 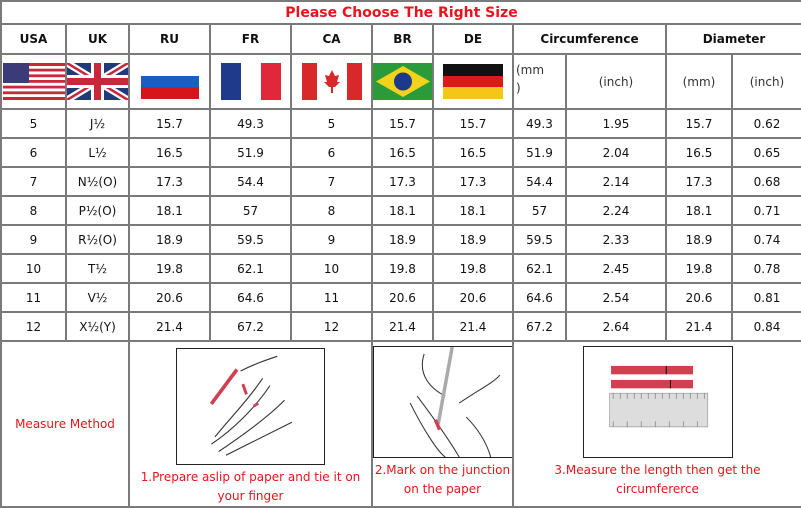 What do you see at coordinates (616, 326) in the screenshot?
I see `cell-circ-inch: 2.64` at bounding box center [616, 326].